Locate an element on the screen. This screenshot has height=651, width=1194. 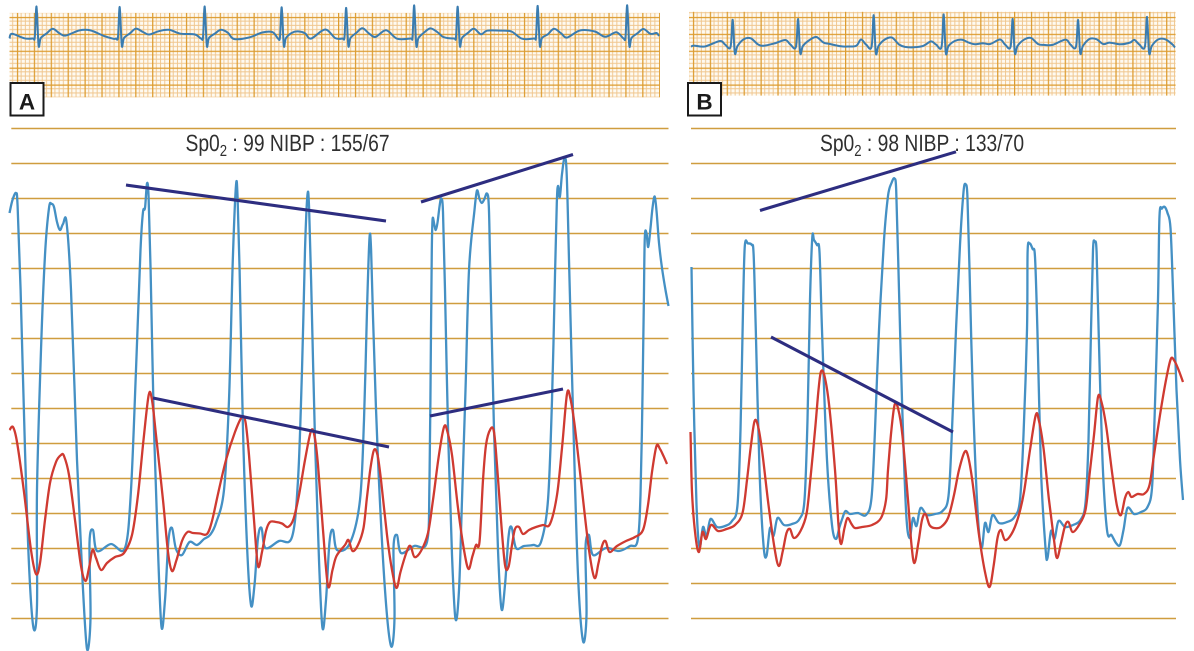
svg-text: Sp02 : 98 NIBP : 133/70 is located at coordinates (922, 145).